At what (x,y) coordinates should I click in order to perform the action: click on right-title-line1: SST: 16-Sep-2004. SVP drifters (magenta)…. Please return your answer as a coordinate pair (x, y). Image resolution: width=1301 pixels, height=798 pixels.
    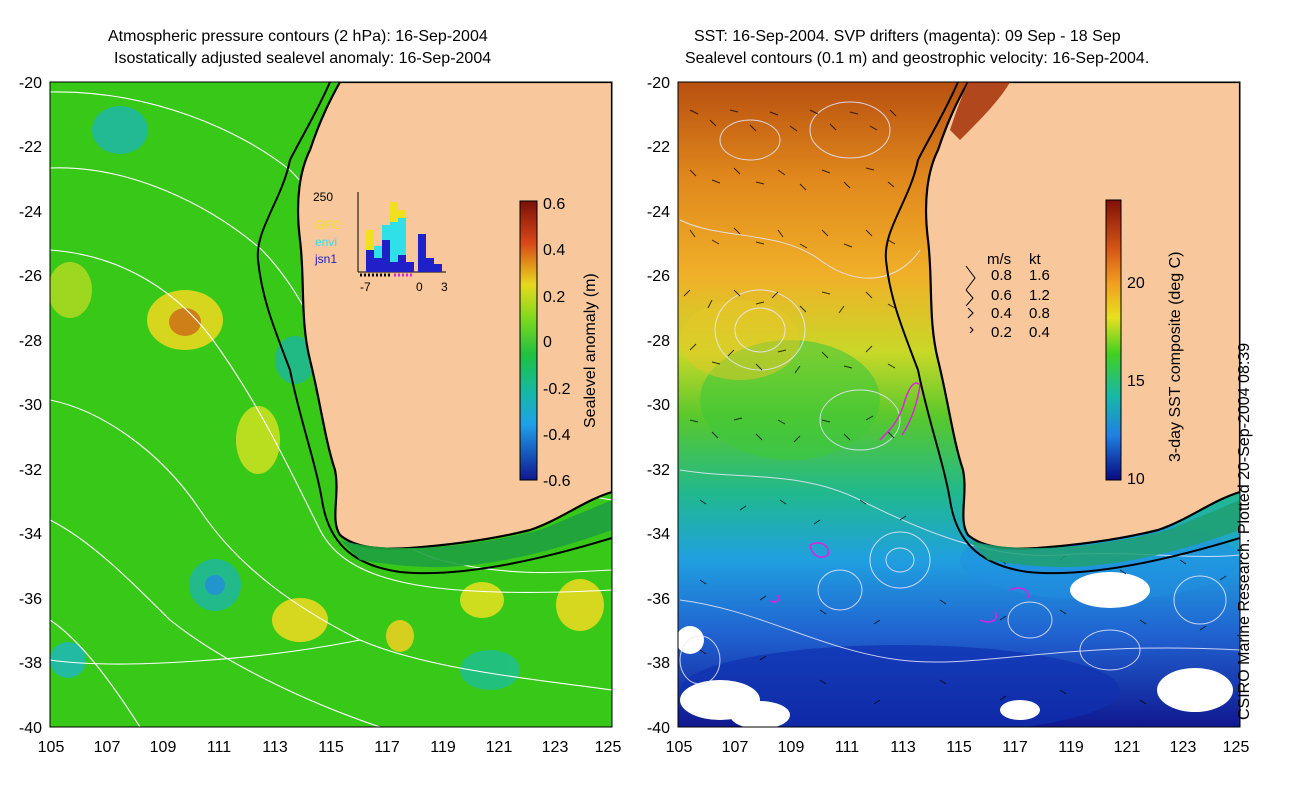
    Looking at the image, I should click on (907, 36).